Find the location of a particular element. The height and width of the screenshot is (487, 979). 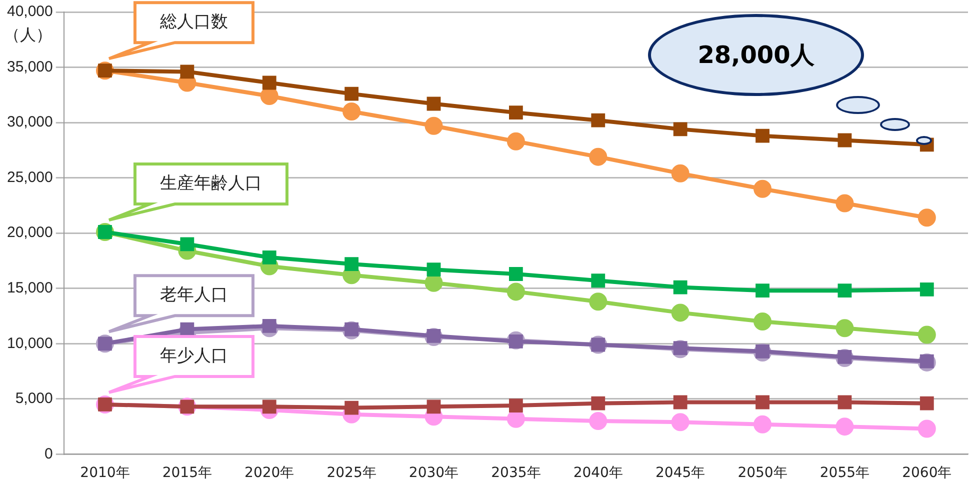

x-tick-label: 2020年 is located at coordinates (269, 473).